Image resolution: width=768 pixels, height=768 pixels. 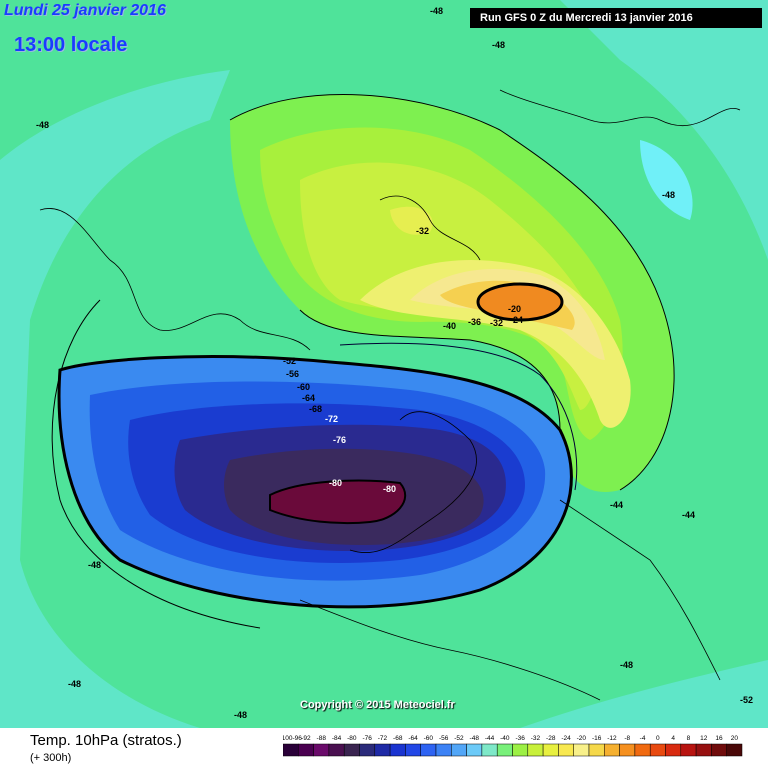 What do you see at coordinates (413, 738) in the screenshot?
I see `scale-label: -64` at bounding box center [413, 738].